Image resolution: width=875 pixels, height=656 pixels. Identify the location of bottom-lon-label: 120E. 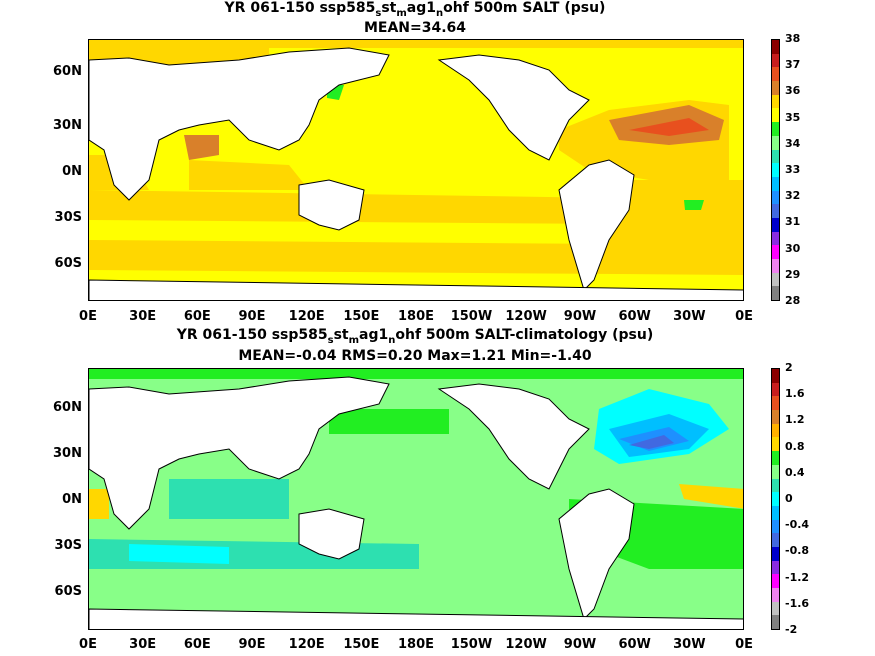
(306, 644).